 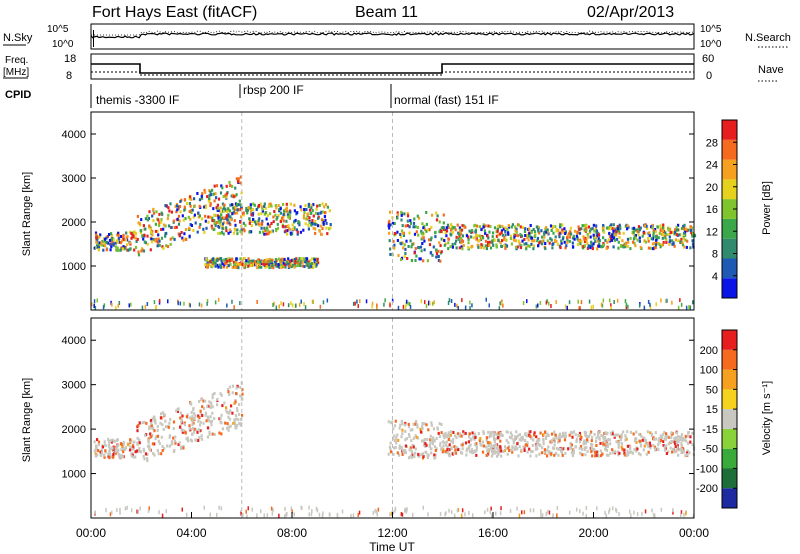 I want to click on colorbar-segment, so click(x=729, y=359).